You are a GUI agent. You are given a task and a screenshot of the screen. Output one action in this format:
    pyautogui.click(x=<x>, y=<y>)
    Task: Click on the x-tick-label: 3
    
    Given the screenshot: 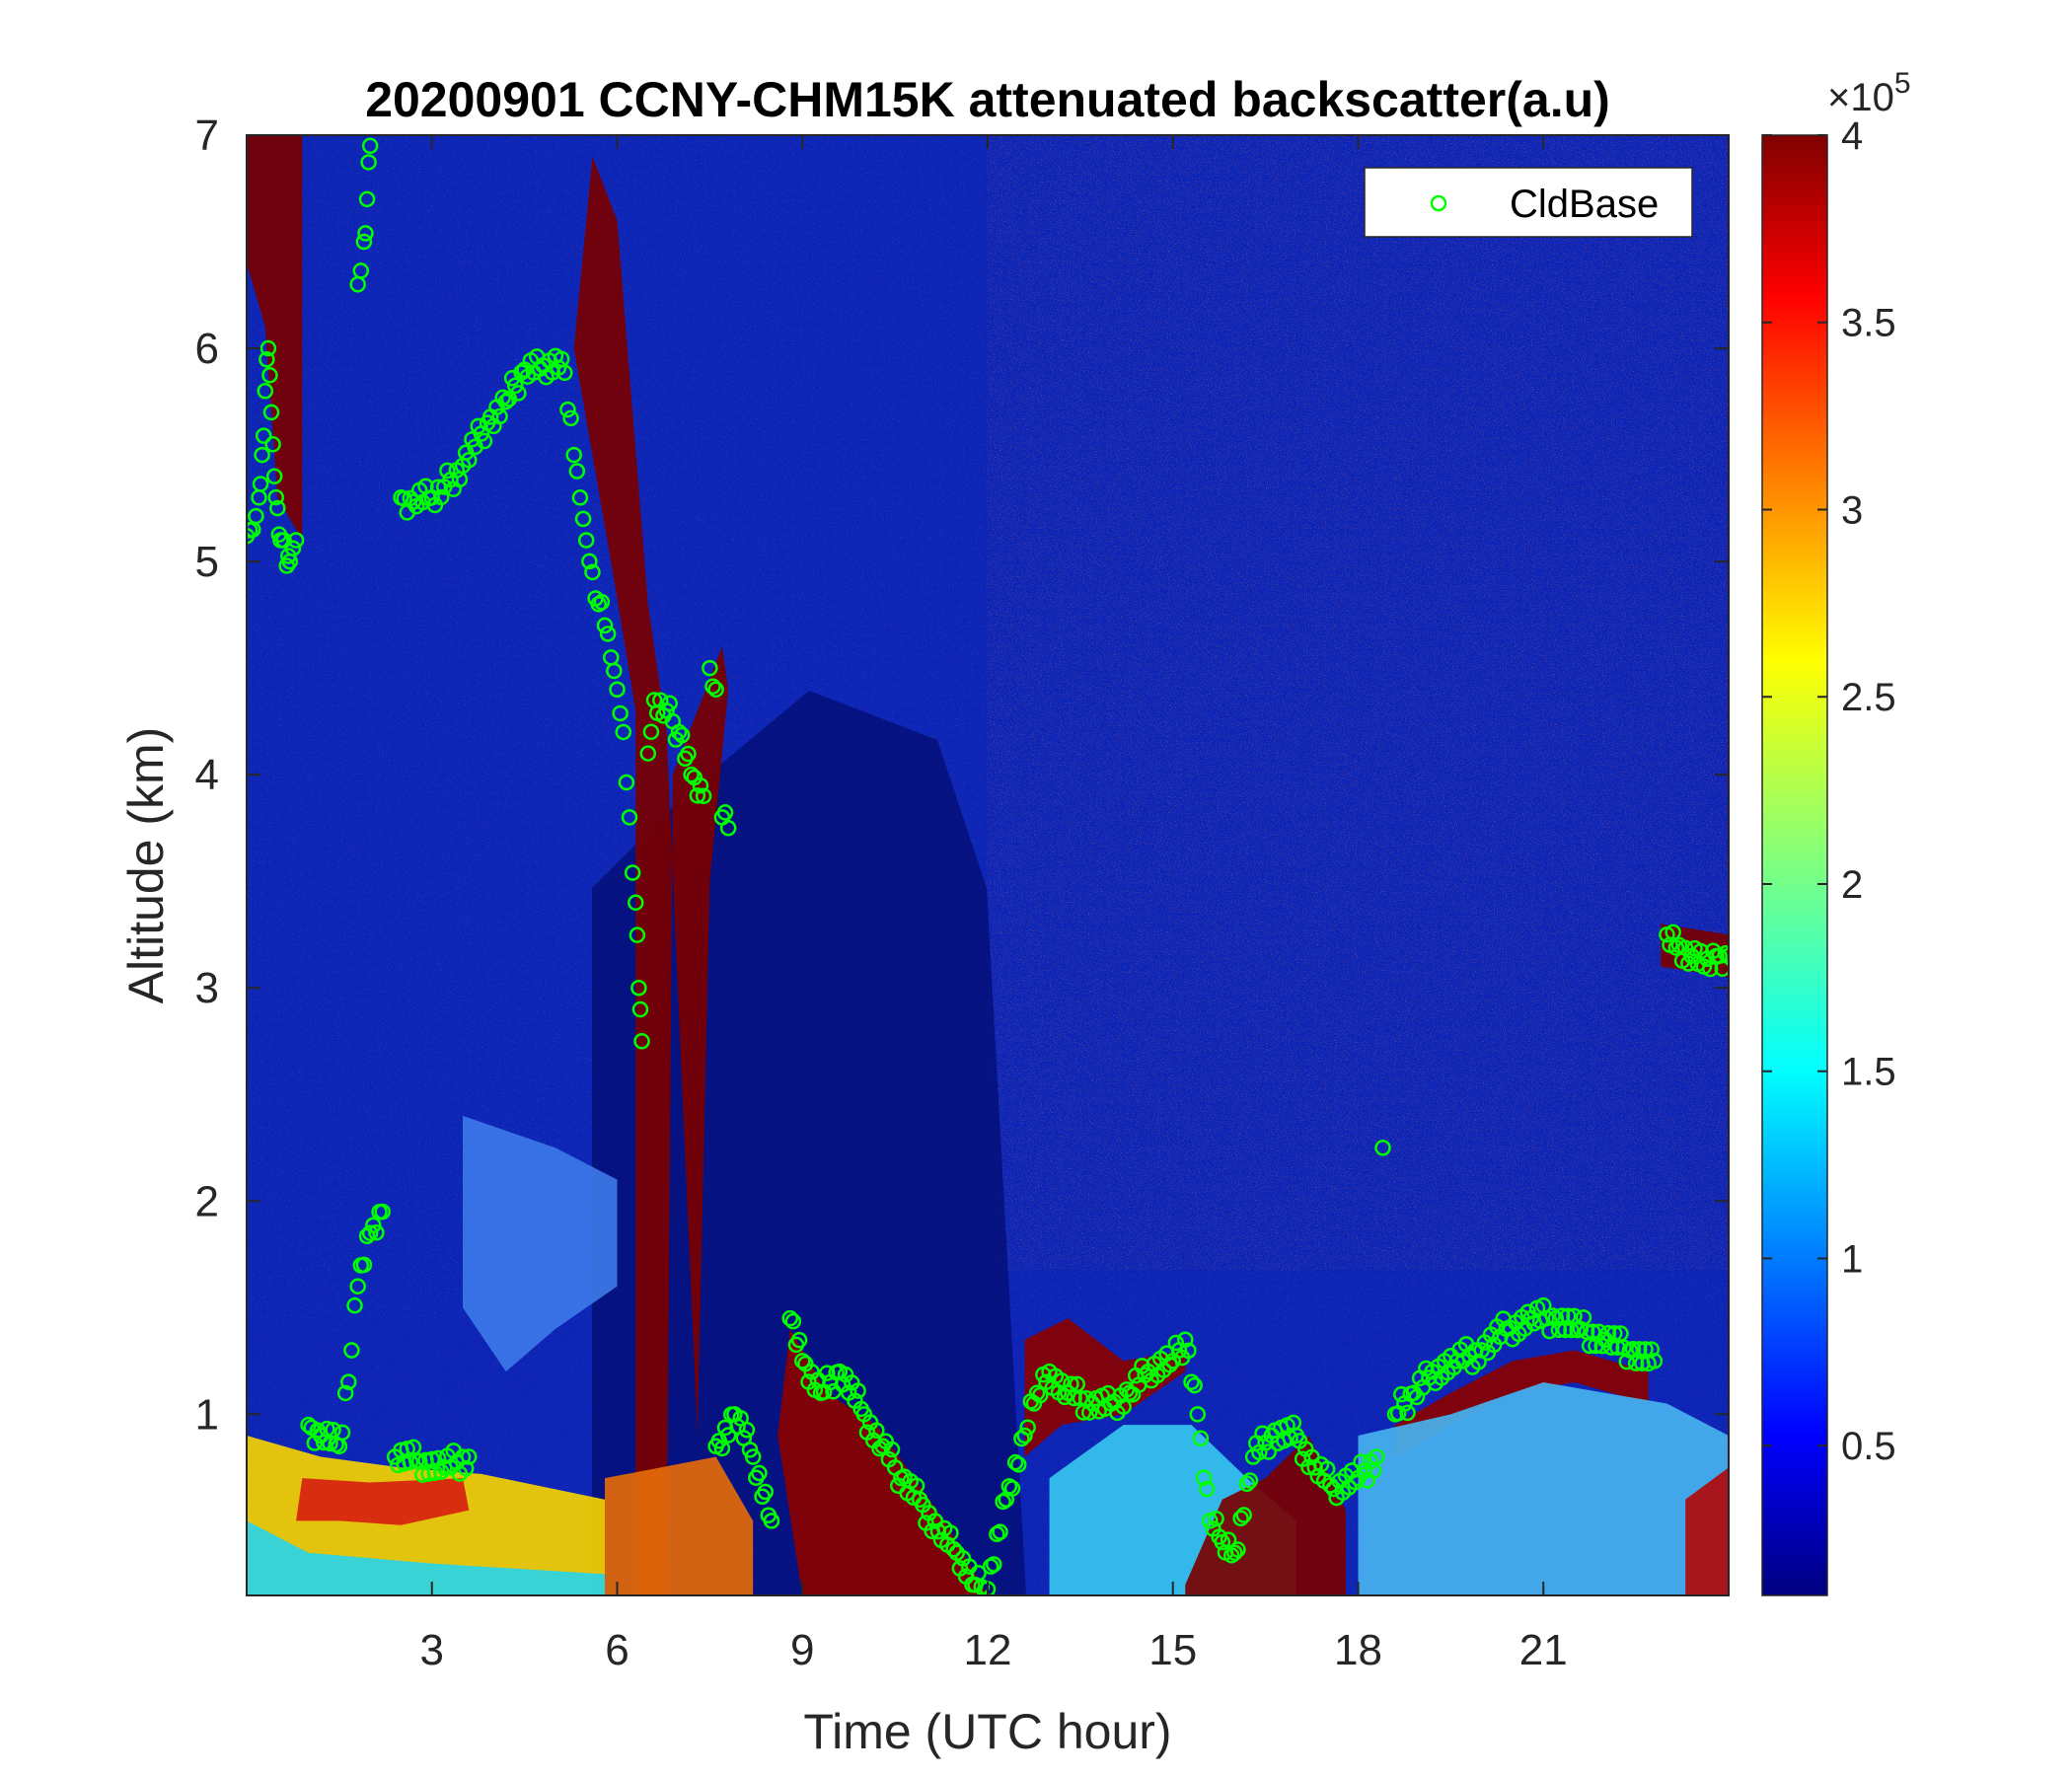 What is the action you would take?
    pyautogui.click(x=432, y=1650)
    